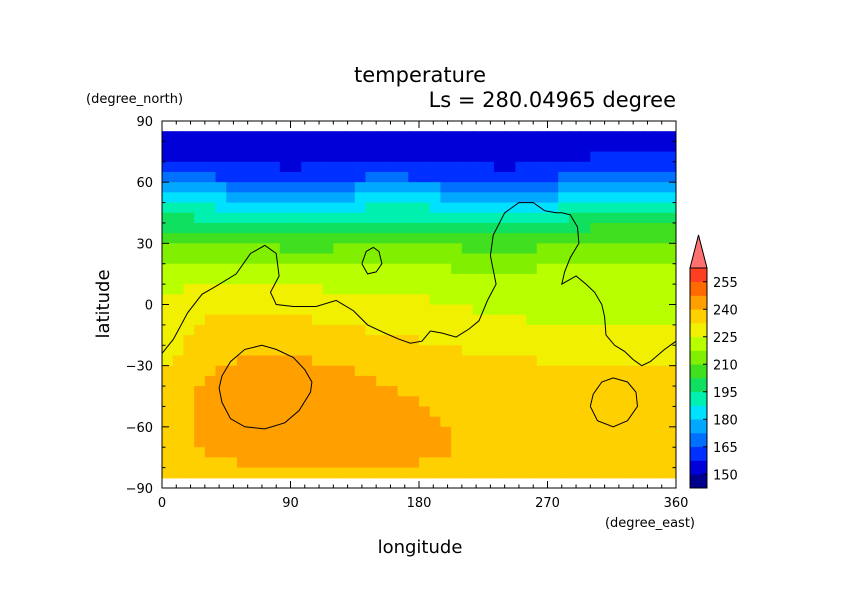  I want to click on y-tick-label: 0, so click(149, 306).